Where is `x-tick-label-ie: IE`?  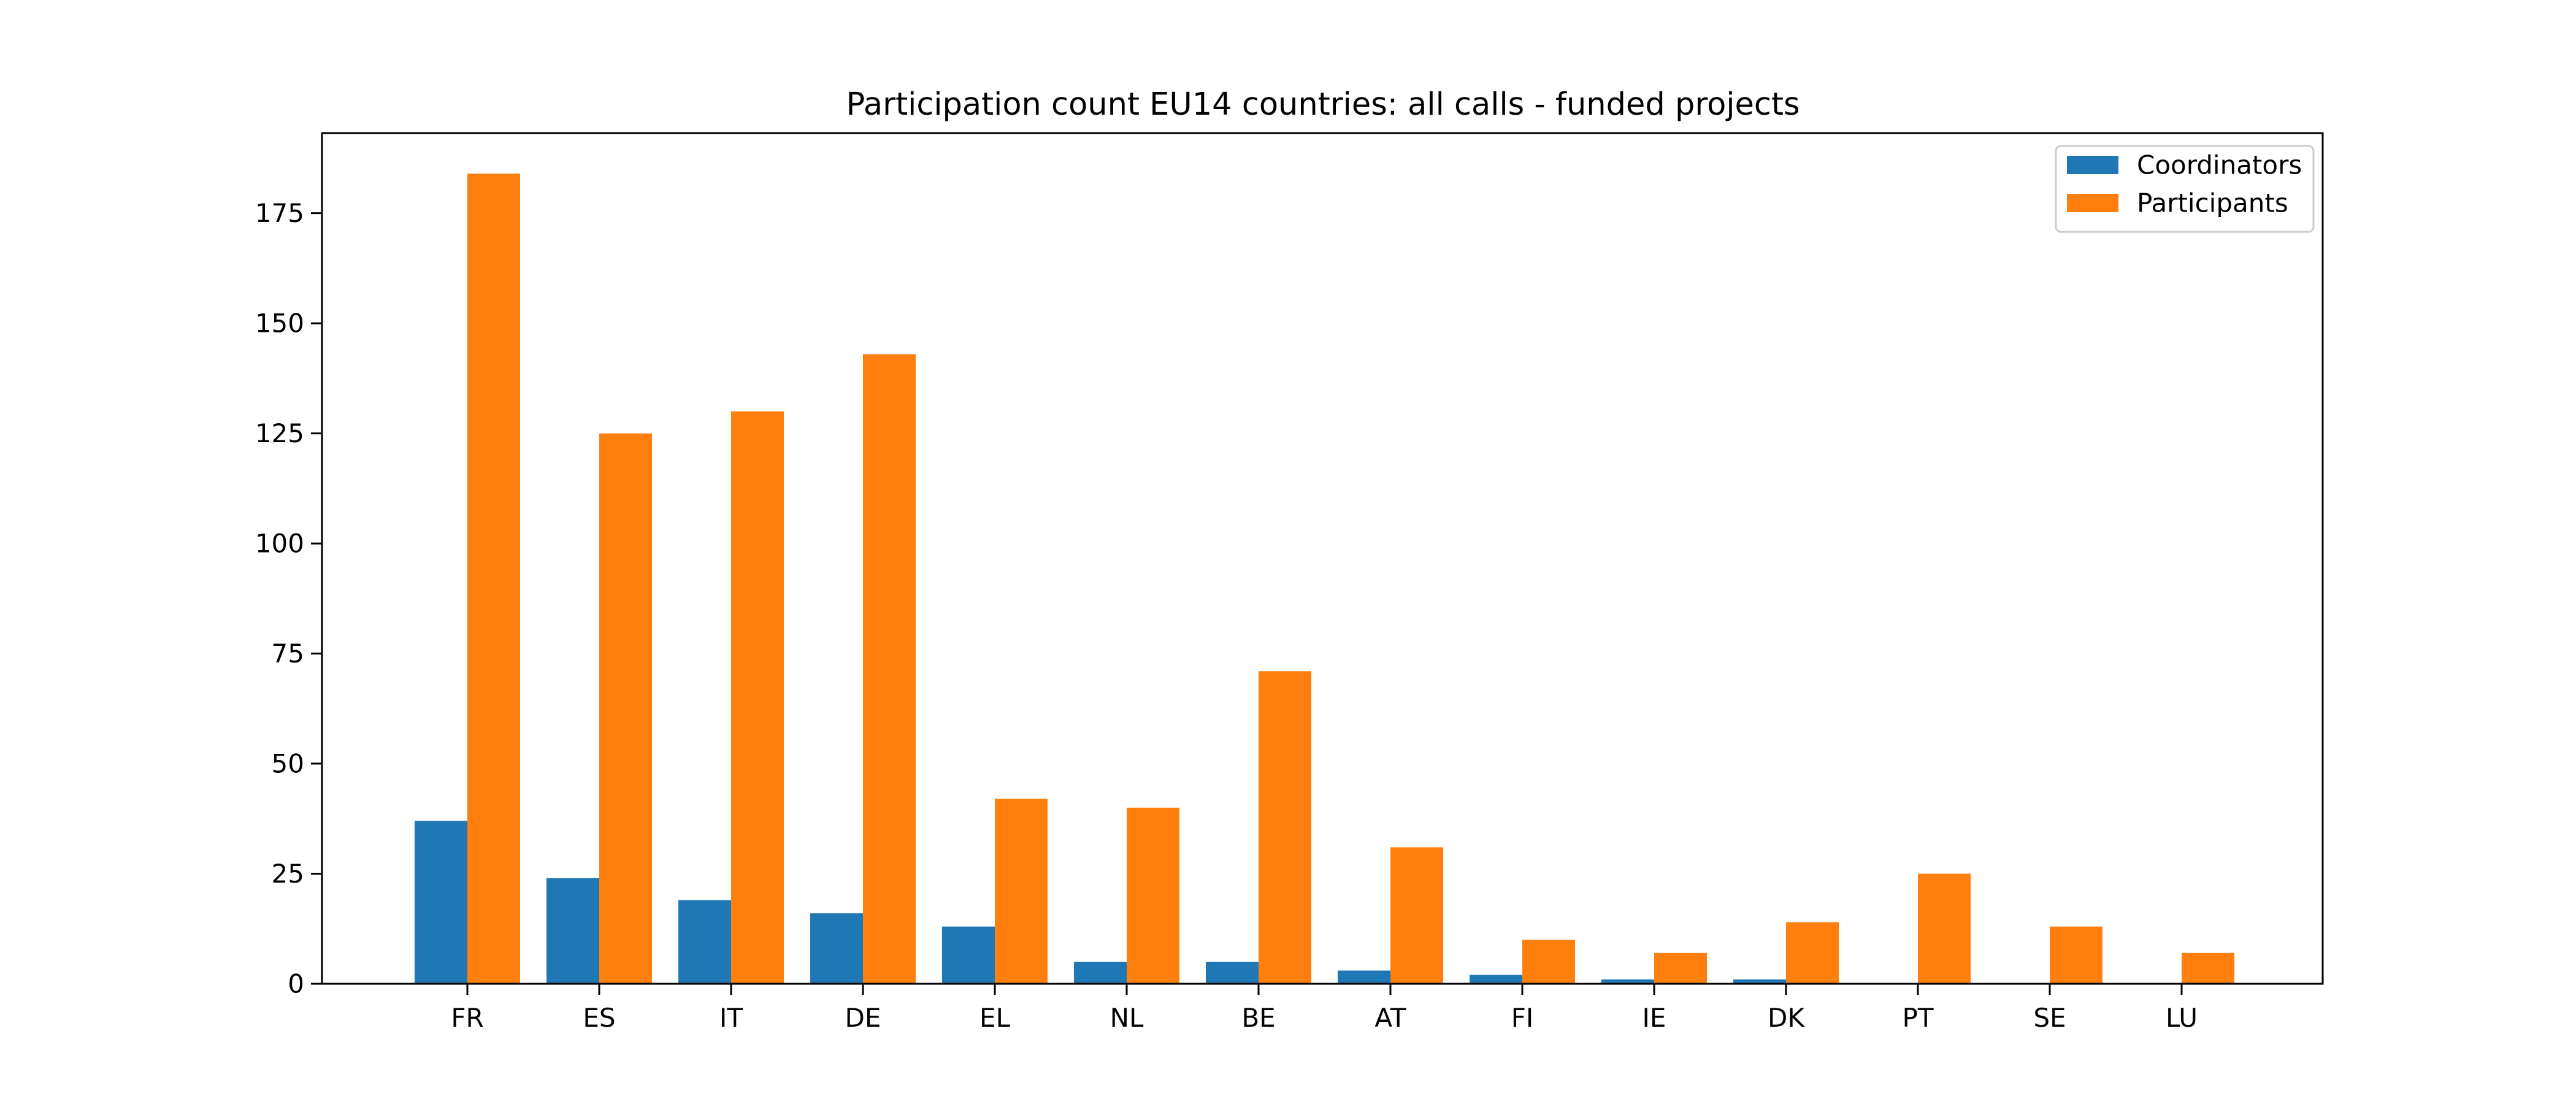 x-tick-label-ie: IE is located at coordinates (1654, 1018).